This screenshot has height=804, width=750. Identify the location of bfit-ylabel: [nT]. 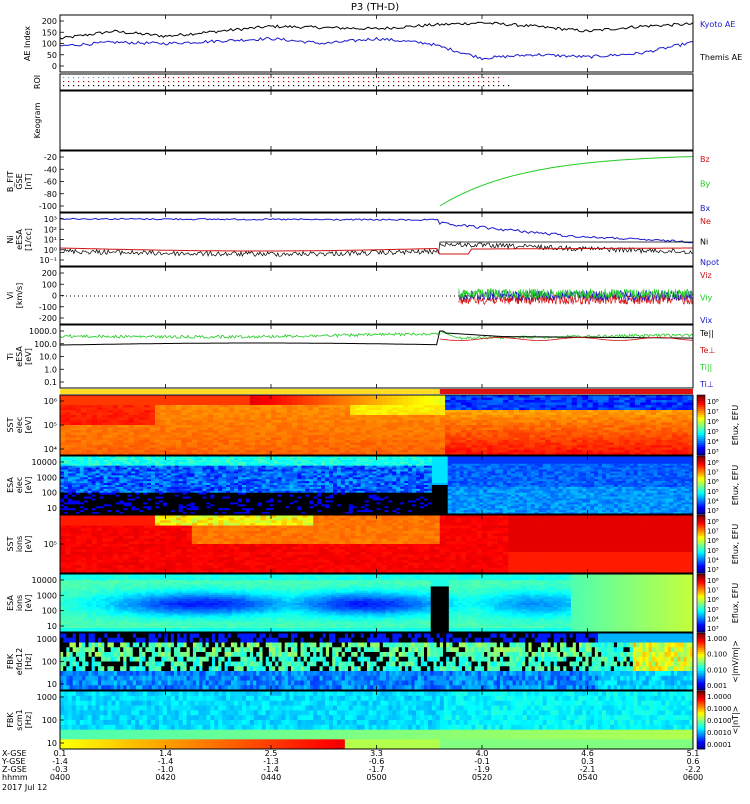
(28, 181).